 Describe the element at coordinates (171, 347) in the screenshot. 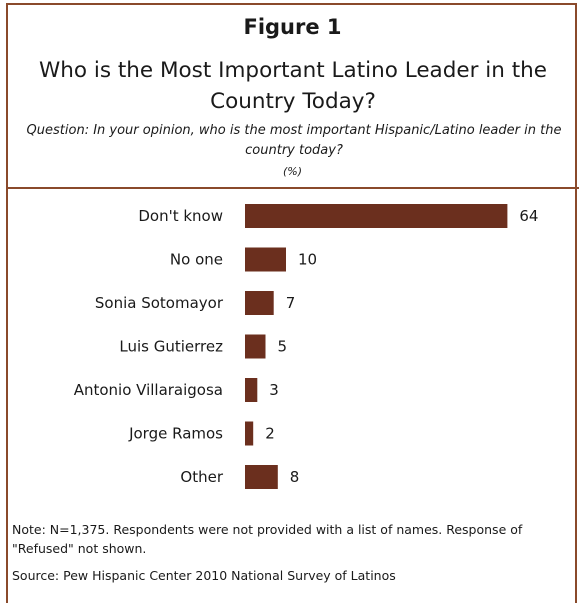

I see `category-label: Luis Gutierrez` at that location.